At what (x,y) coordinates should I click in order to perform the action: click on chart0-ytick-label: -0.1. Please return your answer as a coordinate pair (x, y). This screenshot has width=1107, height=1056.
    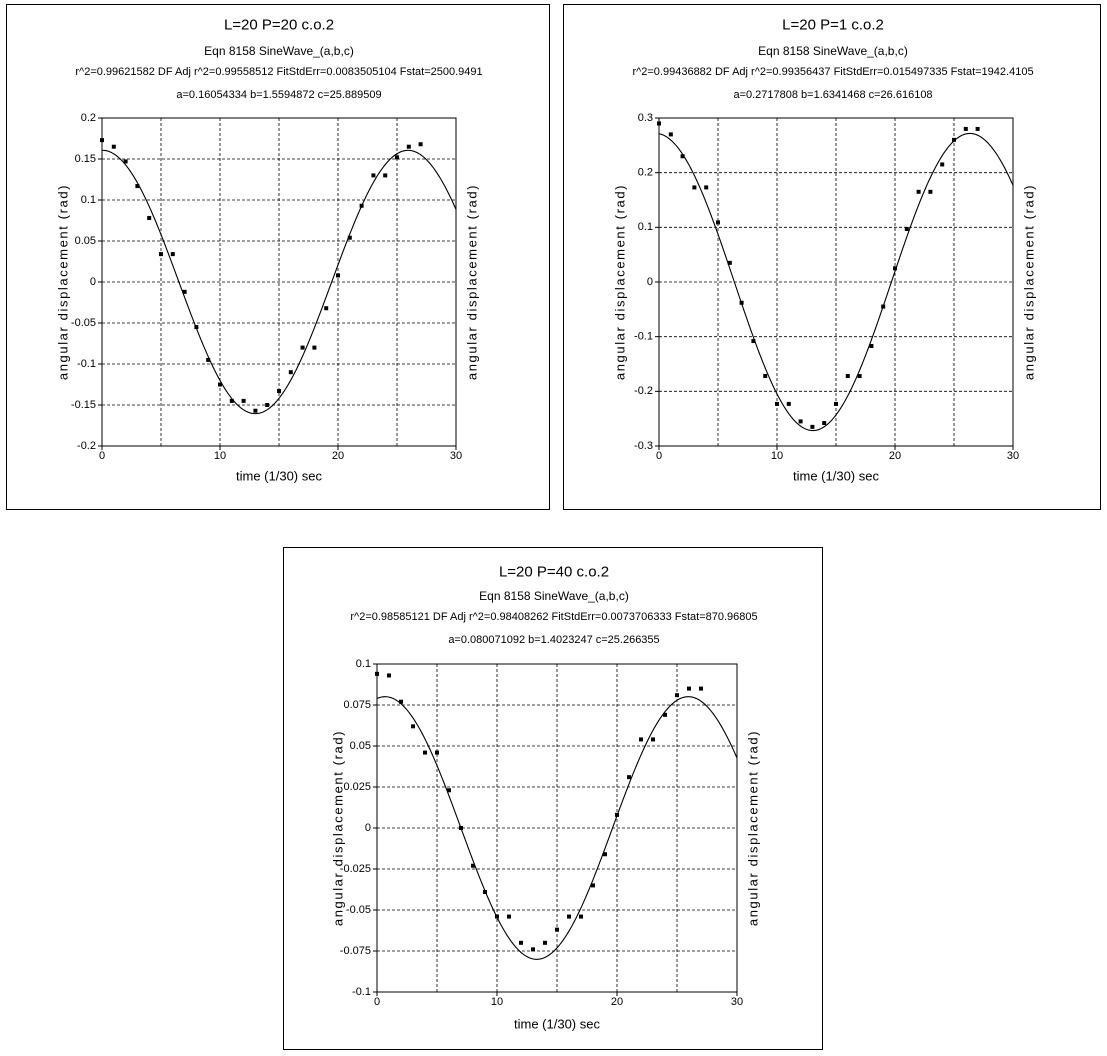
    Looking at the image, I should click on (86, 364).